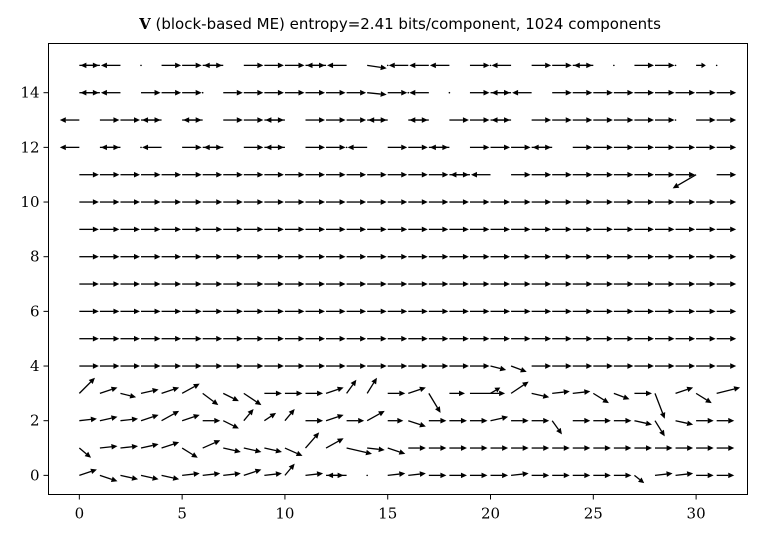 The width and height of the screenshot is (762, 544). Describe the element at coordinates (284, 514) in the screenshot. I see `x-tick-label: 10` at that location.